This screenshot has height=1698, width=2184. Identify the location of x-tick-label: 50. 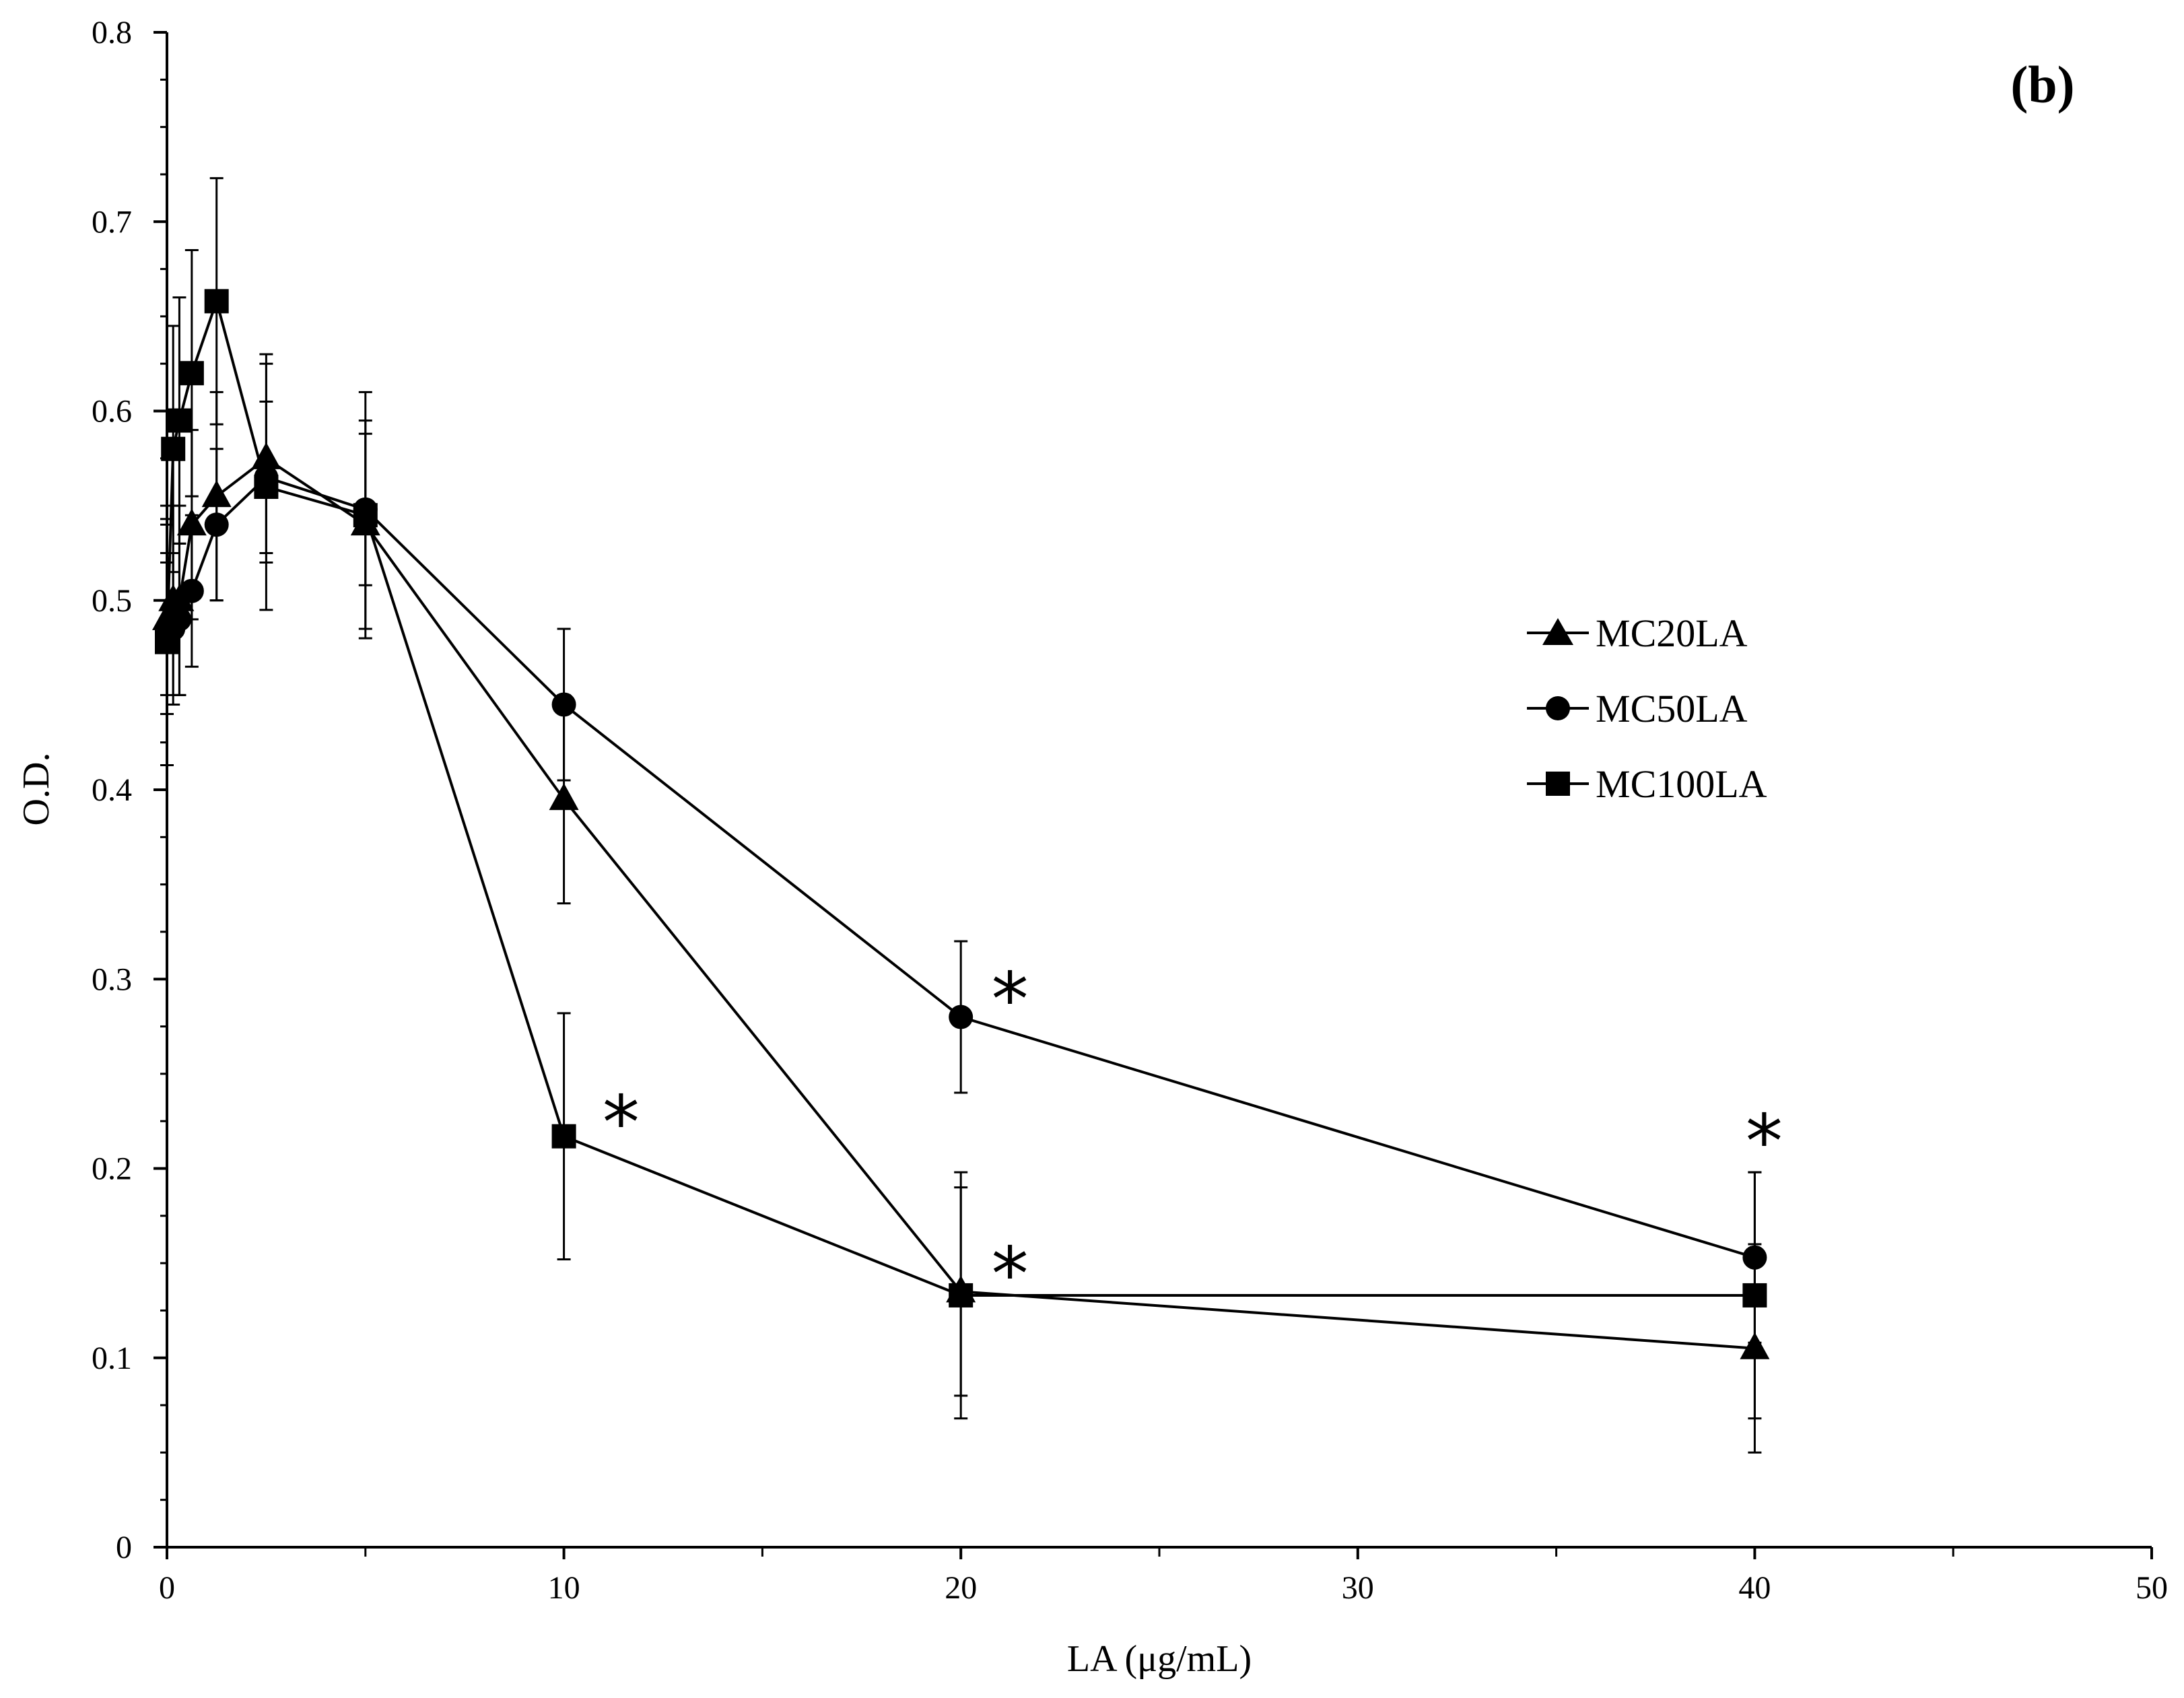
(2152, 1588).